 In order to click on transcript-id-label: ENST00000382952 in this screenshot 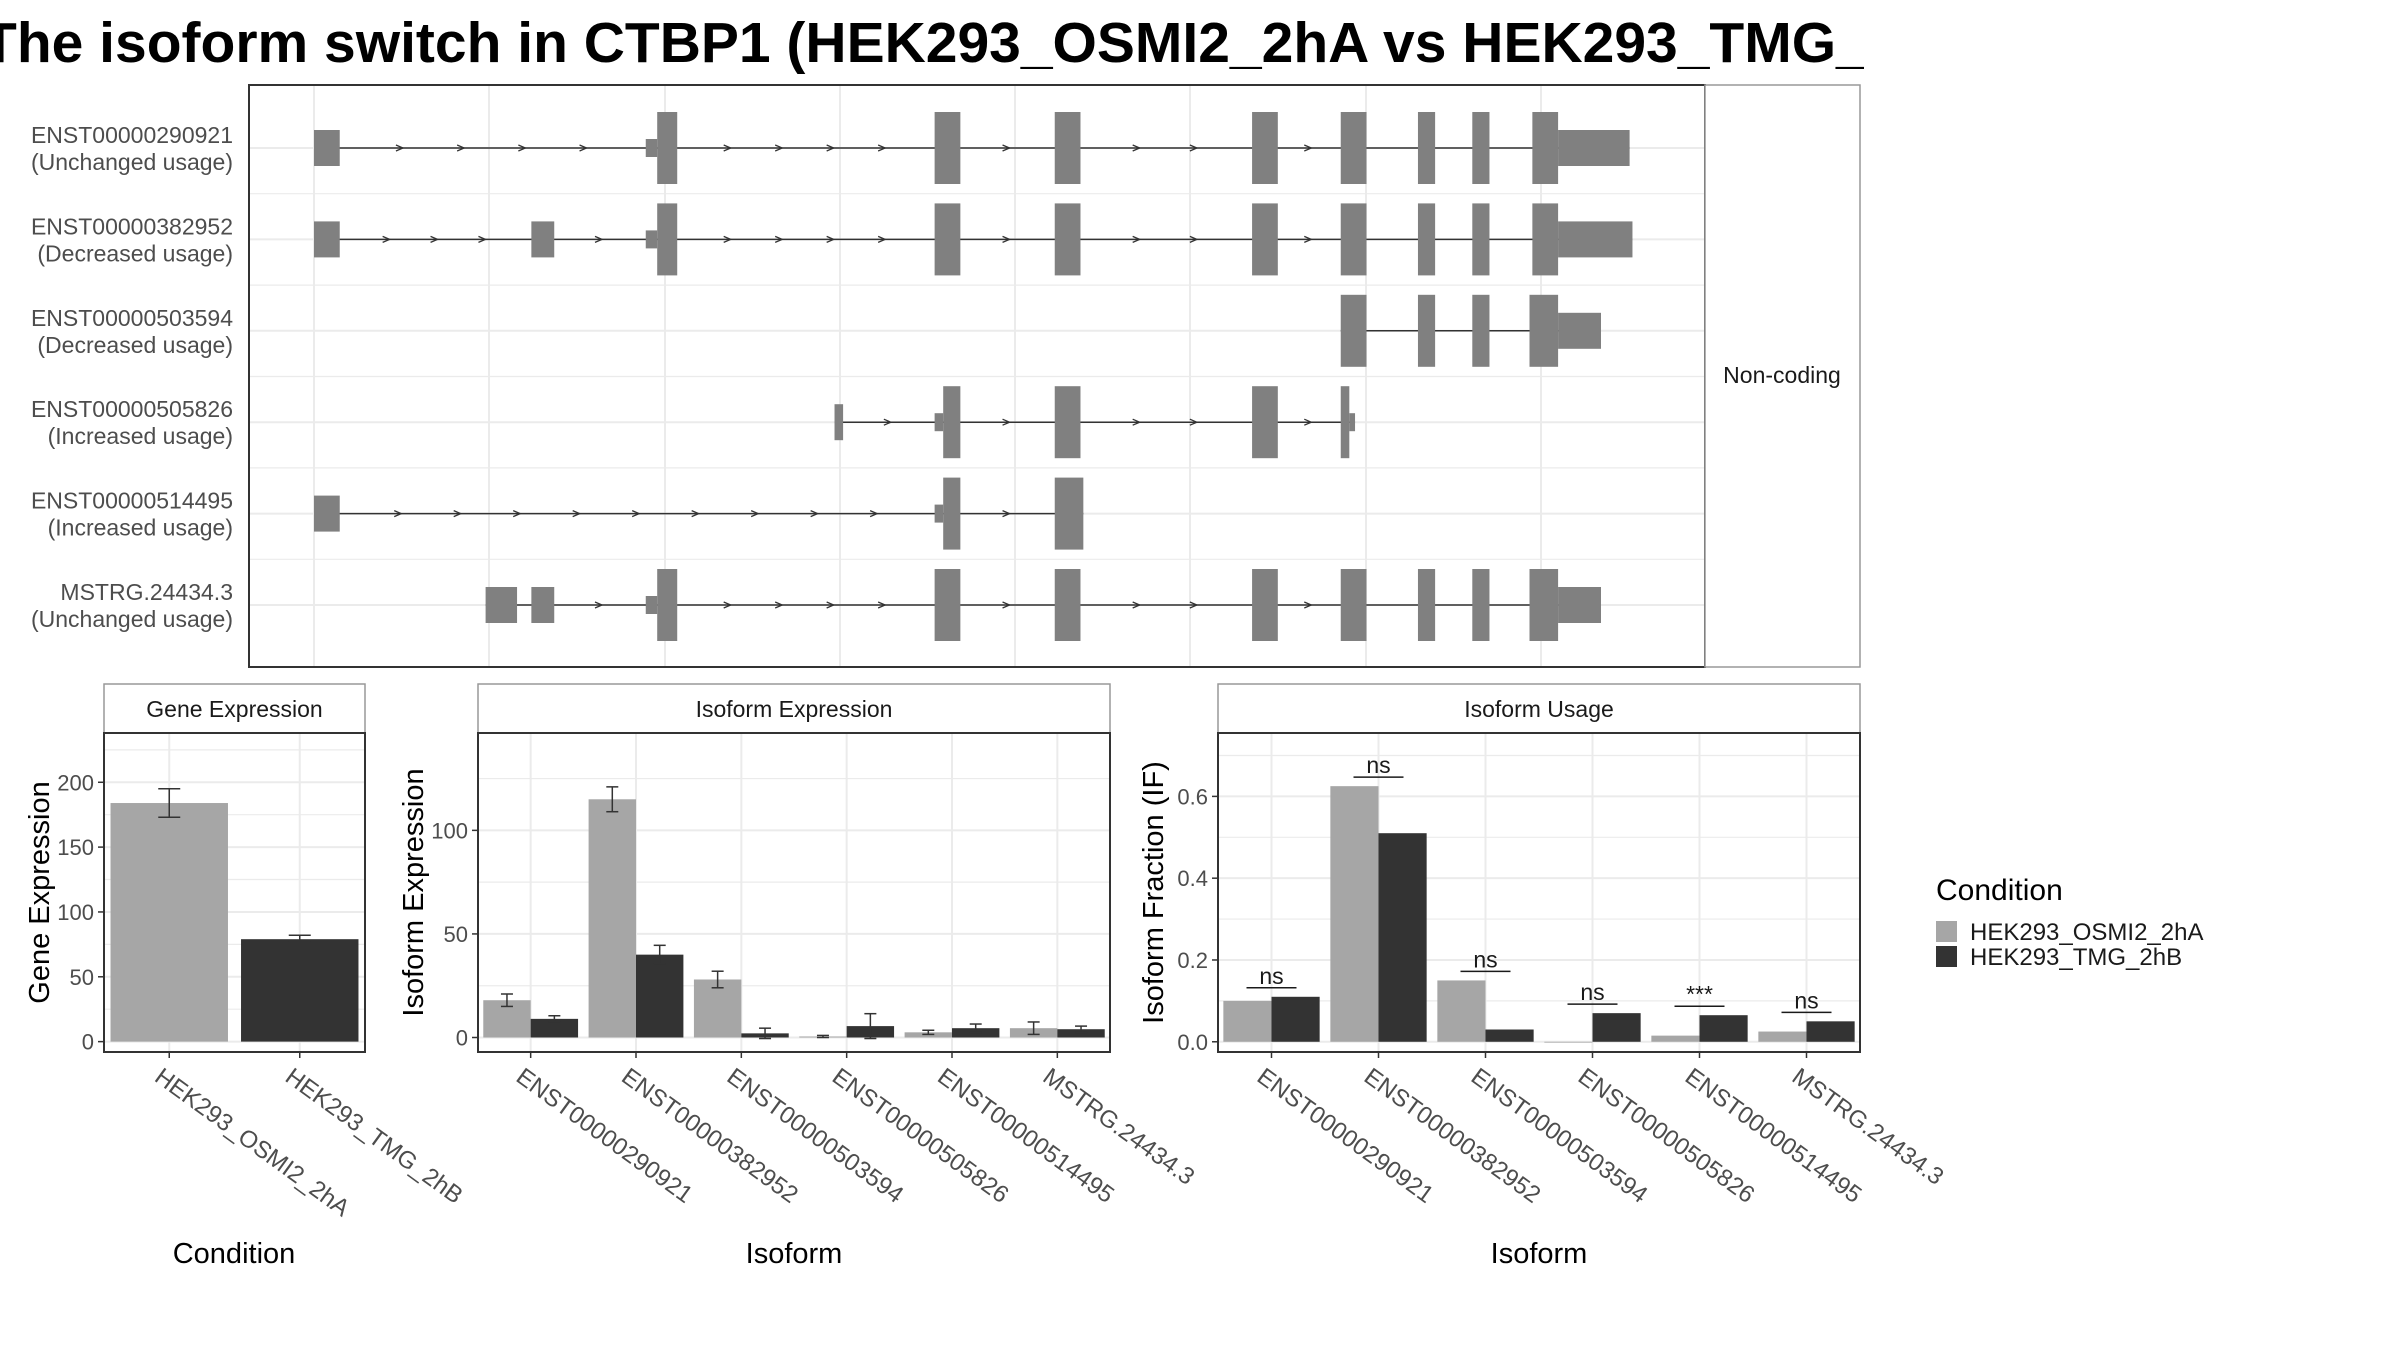, I will do `click(132, 226)`.